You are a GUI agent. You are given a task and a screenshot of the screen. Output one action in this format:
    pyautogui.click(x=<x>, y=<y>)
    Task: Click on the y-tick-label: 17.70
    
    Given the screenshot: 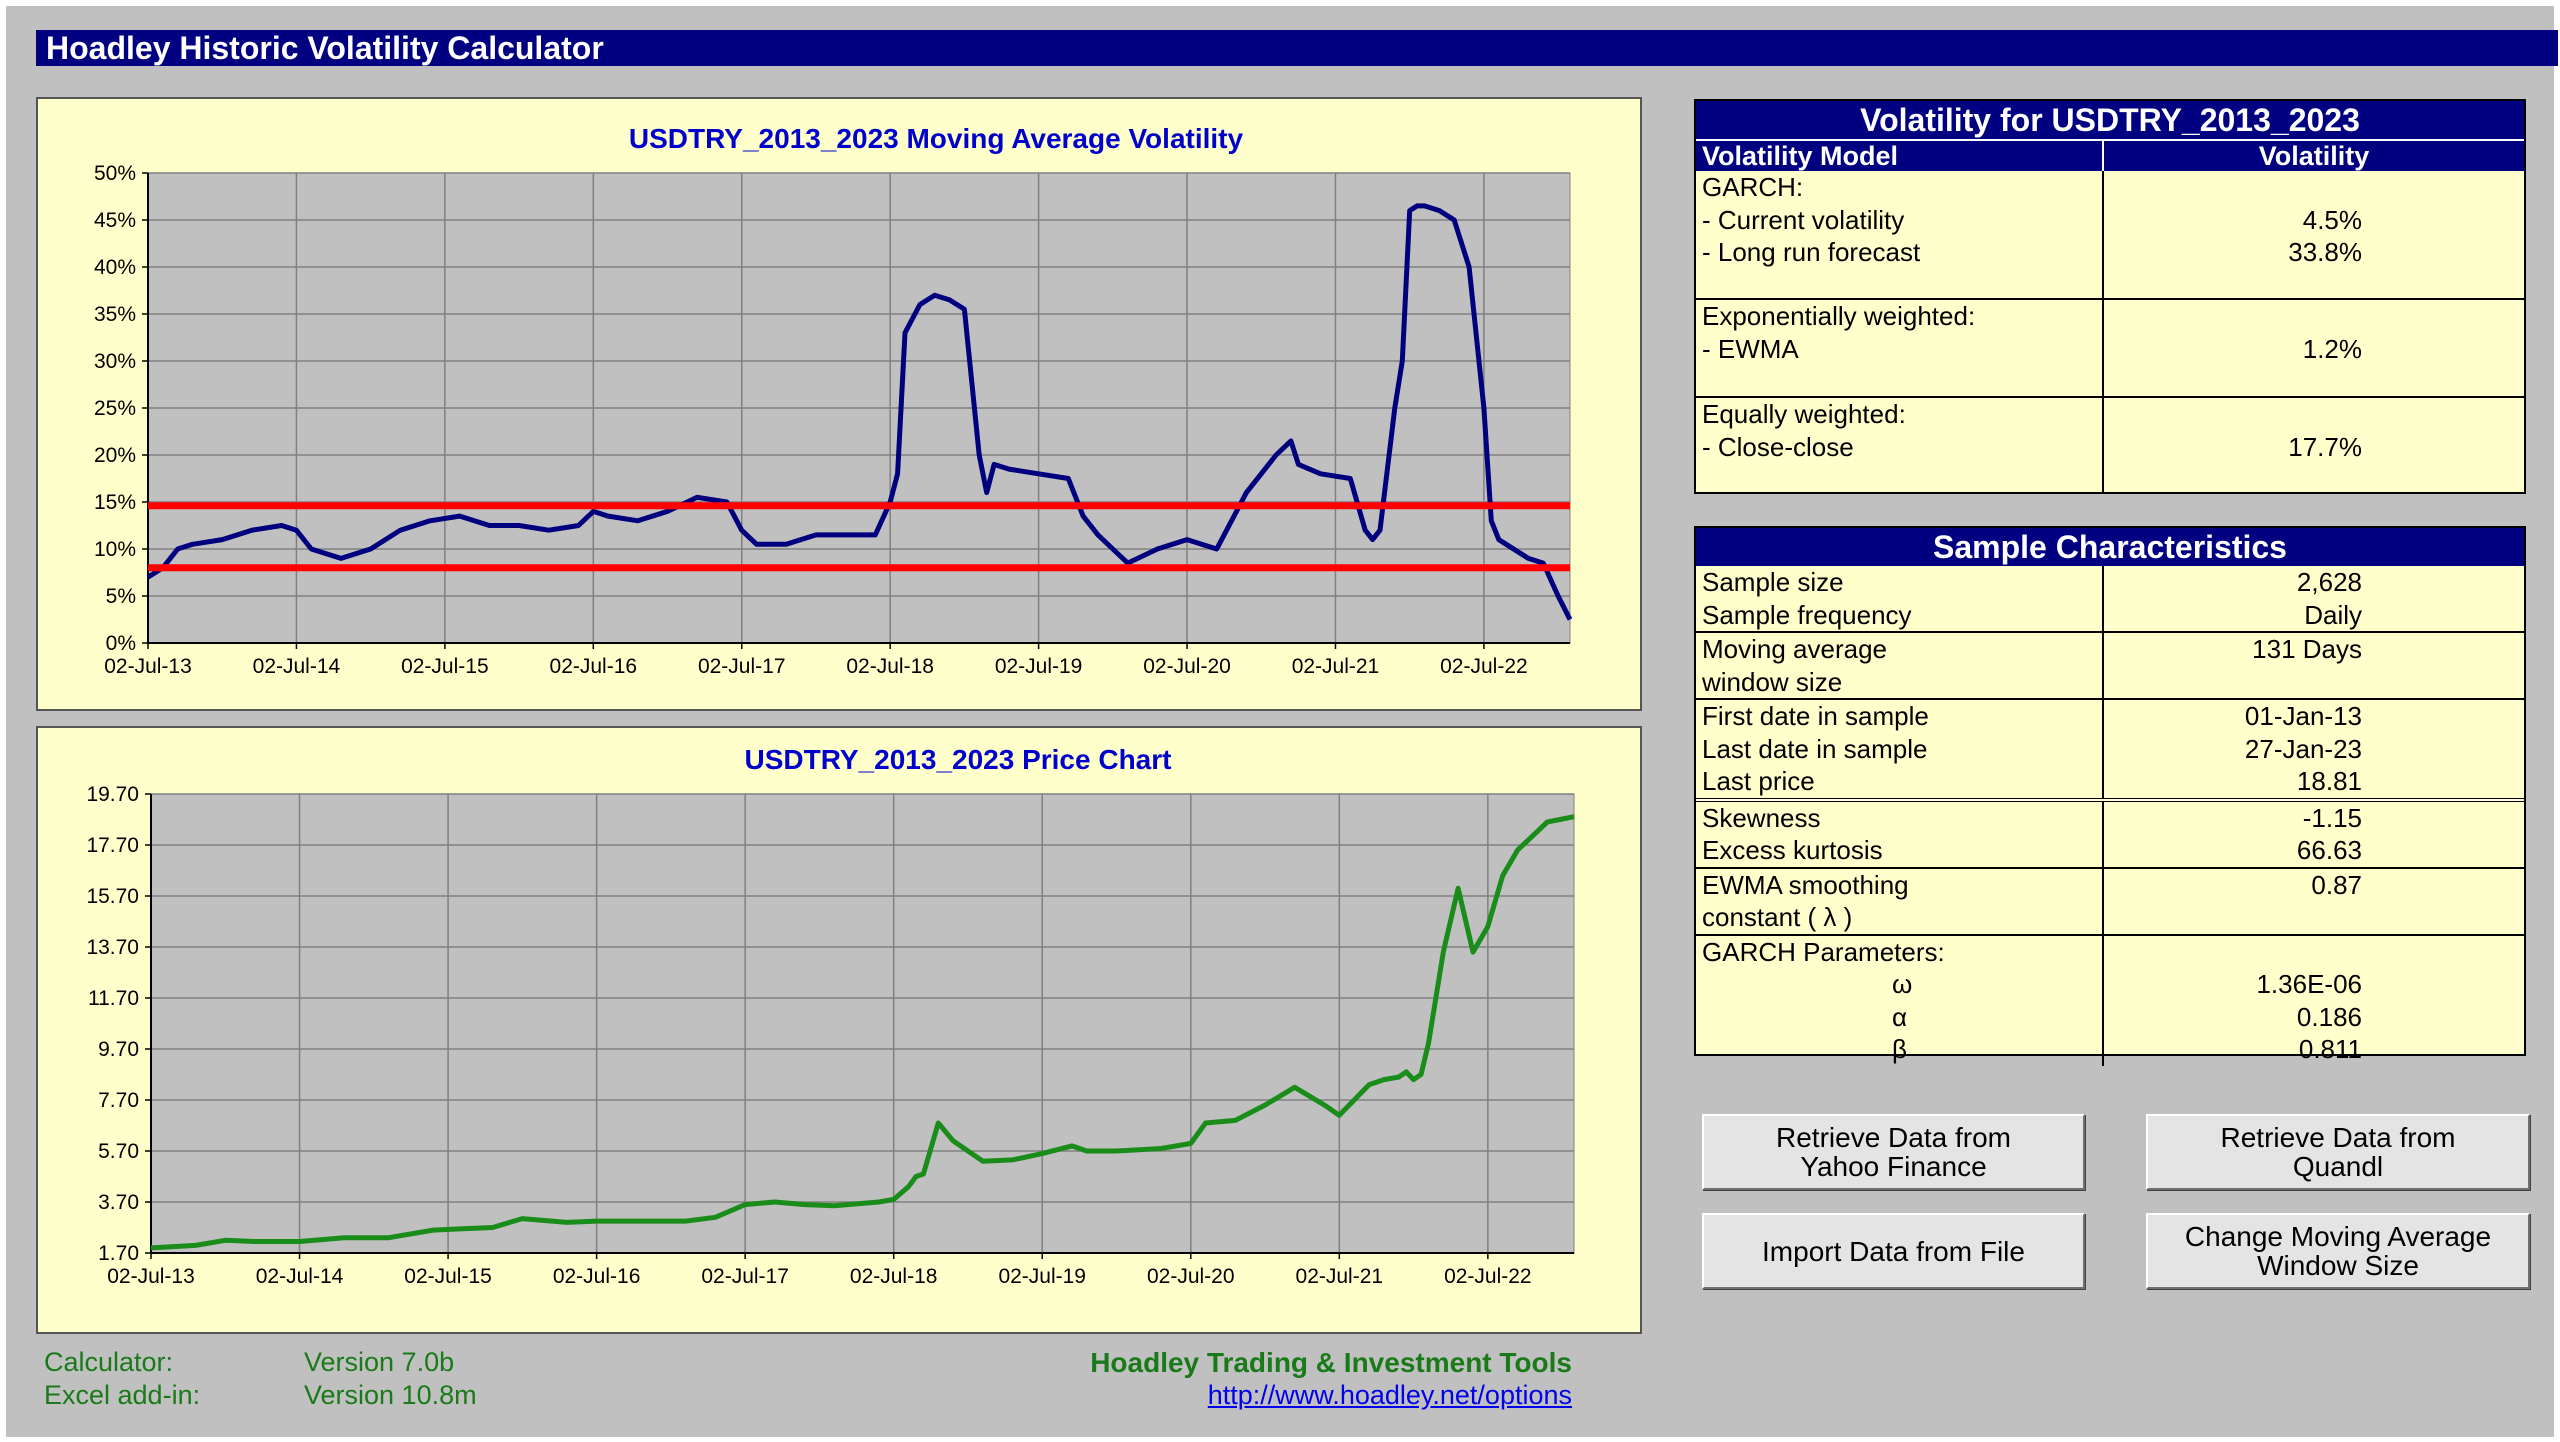 What is the action you would take?
    pyautogui.click(x=112, y=845)
    